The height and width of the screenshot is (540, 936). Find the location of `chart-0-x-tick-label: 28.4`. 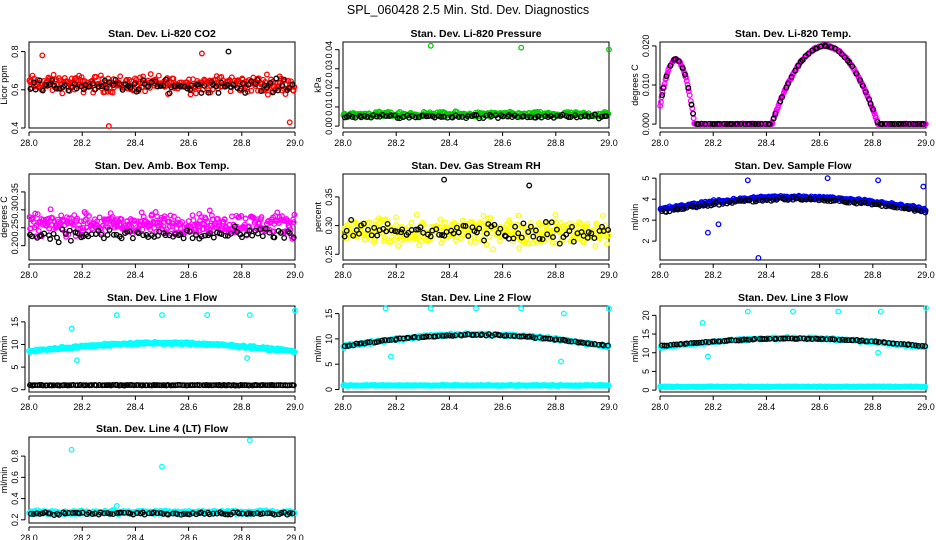

chart-0-x-tick-label: 28.4 is located at coordinates (136, 143).